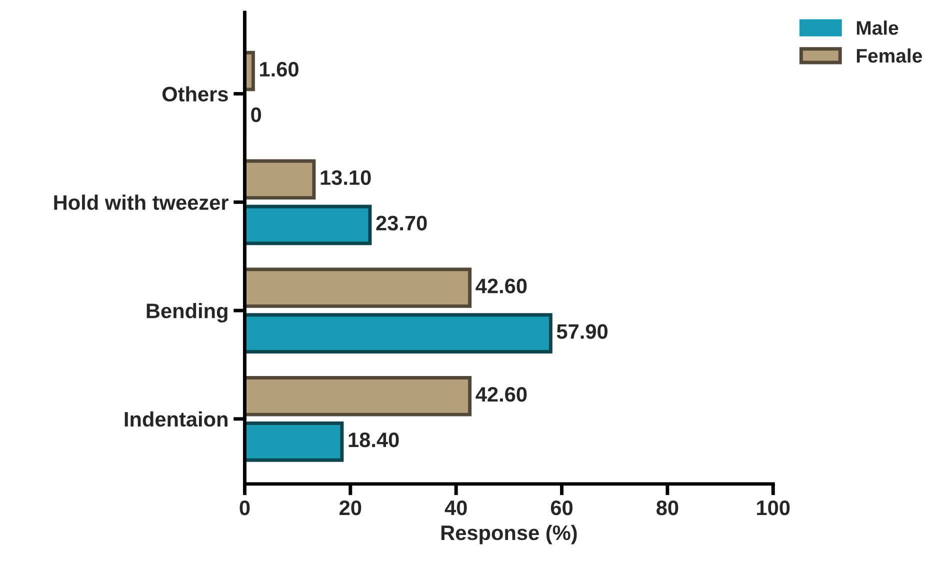  Describe the element at coordinates (667, 508) in the screenshot. I see `x-tick-label: 80` at that location.